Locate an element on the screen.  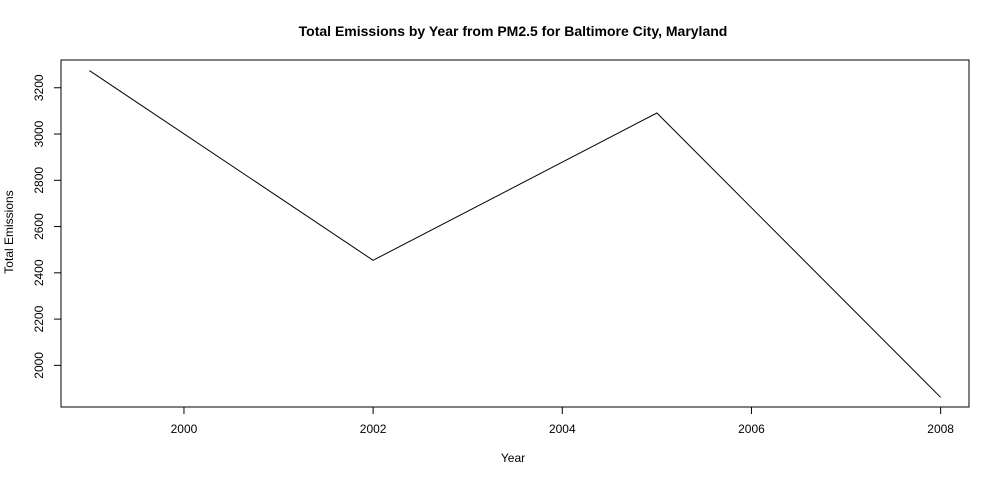
x-axis-label: Year is located at coordinates (513, 458).